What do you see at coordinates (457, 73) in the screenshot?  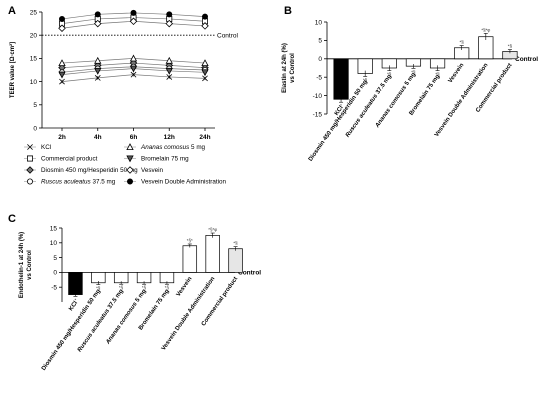 I see `category-label: Vesvein` at bounding box center [457, 73].